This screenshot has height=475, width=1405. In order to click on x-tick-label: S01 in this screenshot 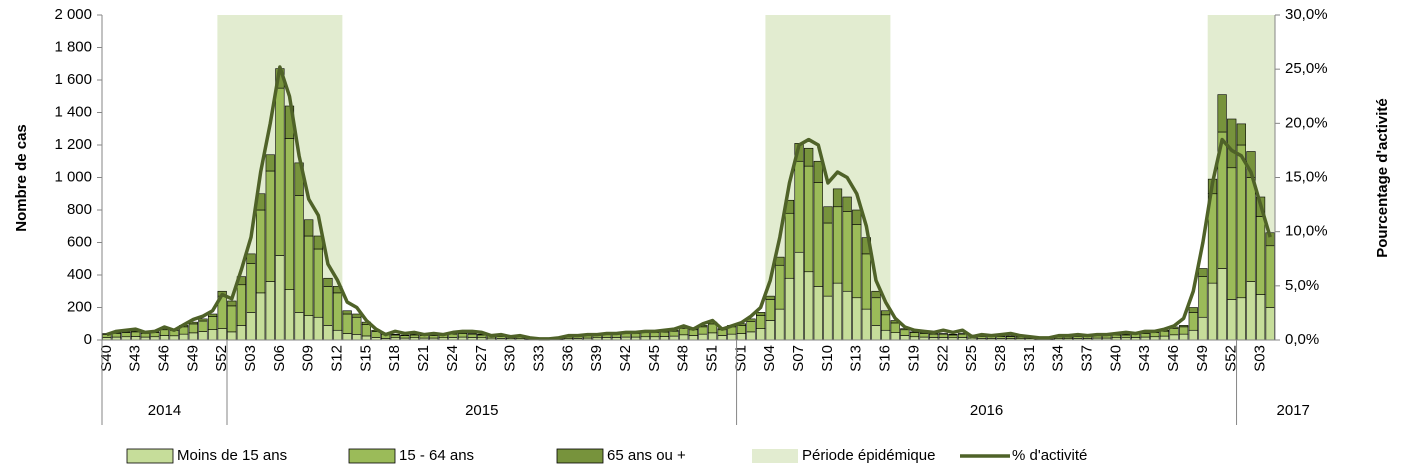, I will do `click(740, 358)`.